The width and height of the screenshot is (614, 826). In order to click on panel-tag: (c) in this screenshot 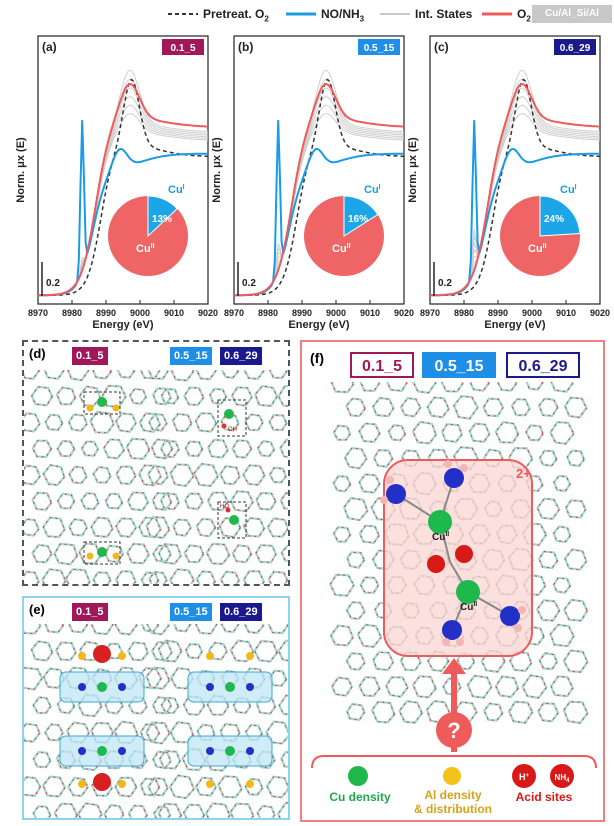, I will do `click(441, 47)`.